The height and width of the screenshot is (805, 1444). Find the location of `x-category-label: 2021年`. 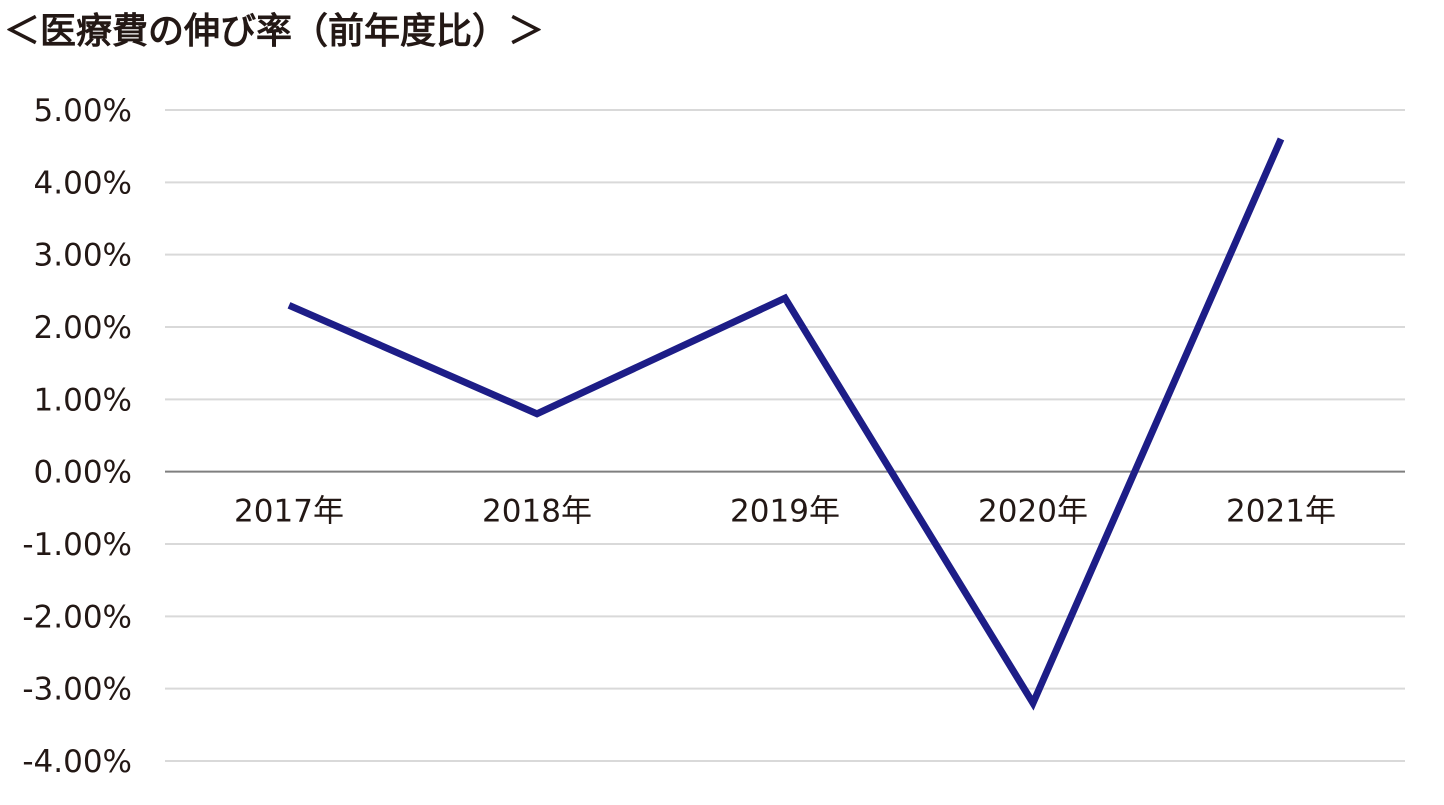

x-category-label: 2021年 is located at coordinates (1281, 512).